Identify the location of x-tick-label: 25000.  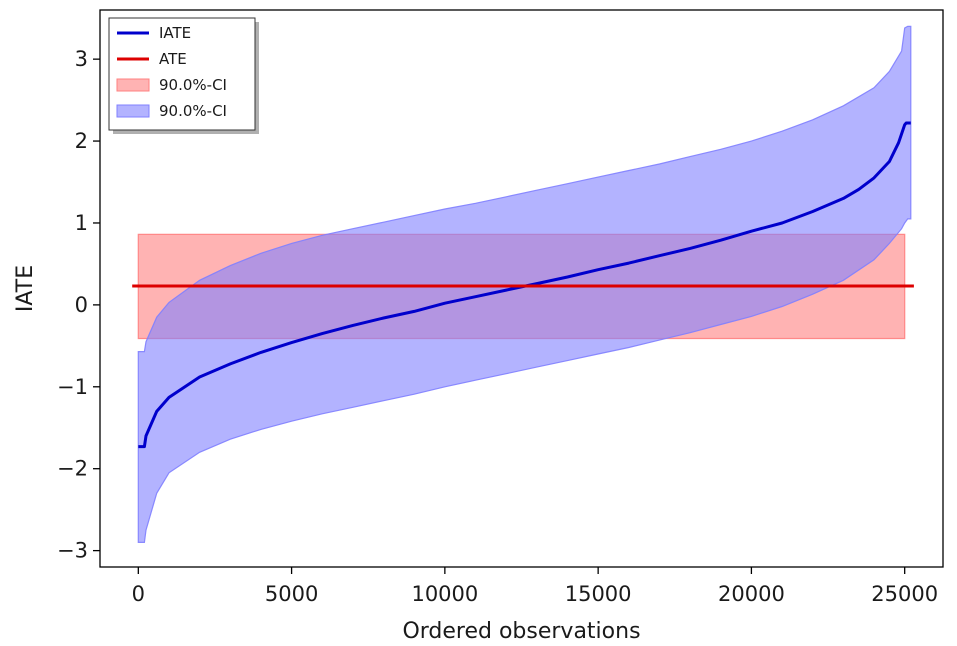
(904, 594).